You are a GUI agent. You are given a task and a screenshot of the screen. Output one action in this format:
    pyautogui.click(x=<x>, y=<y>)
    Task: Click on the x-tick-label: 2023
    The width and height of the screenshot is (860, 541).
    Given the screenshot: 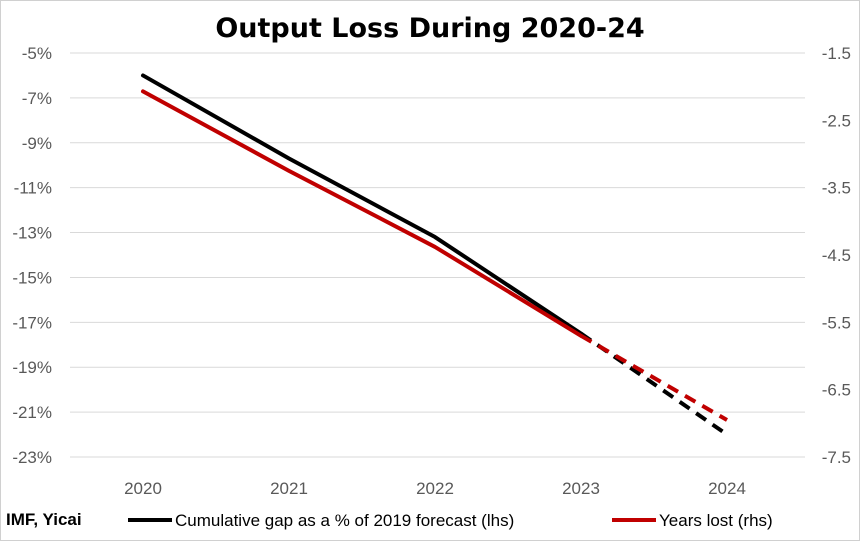 What is the action you would take?
    pyautogui.click(x=581, y=488)
    